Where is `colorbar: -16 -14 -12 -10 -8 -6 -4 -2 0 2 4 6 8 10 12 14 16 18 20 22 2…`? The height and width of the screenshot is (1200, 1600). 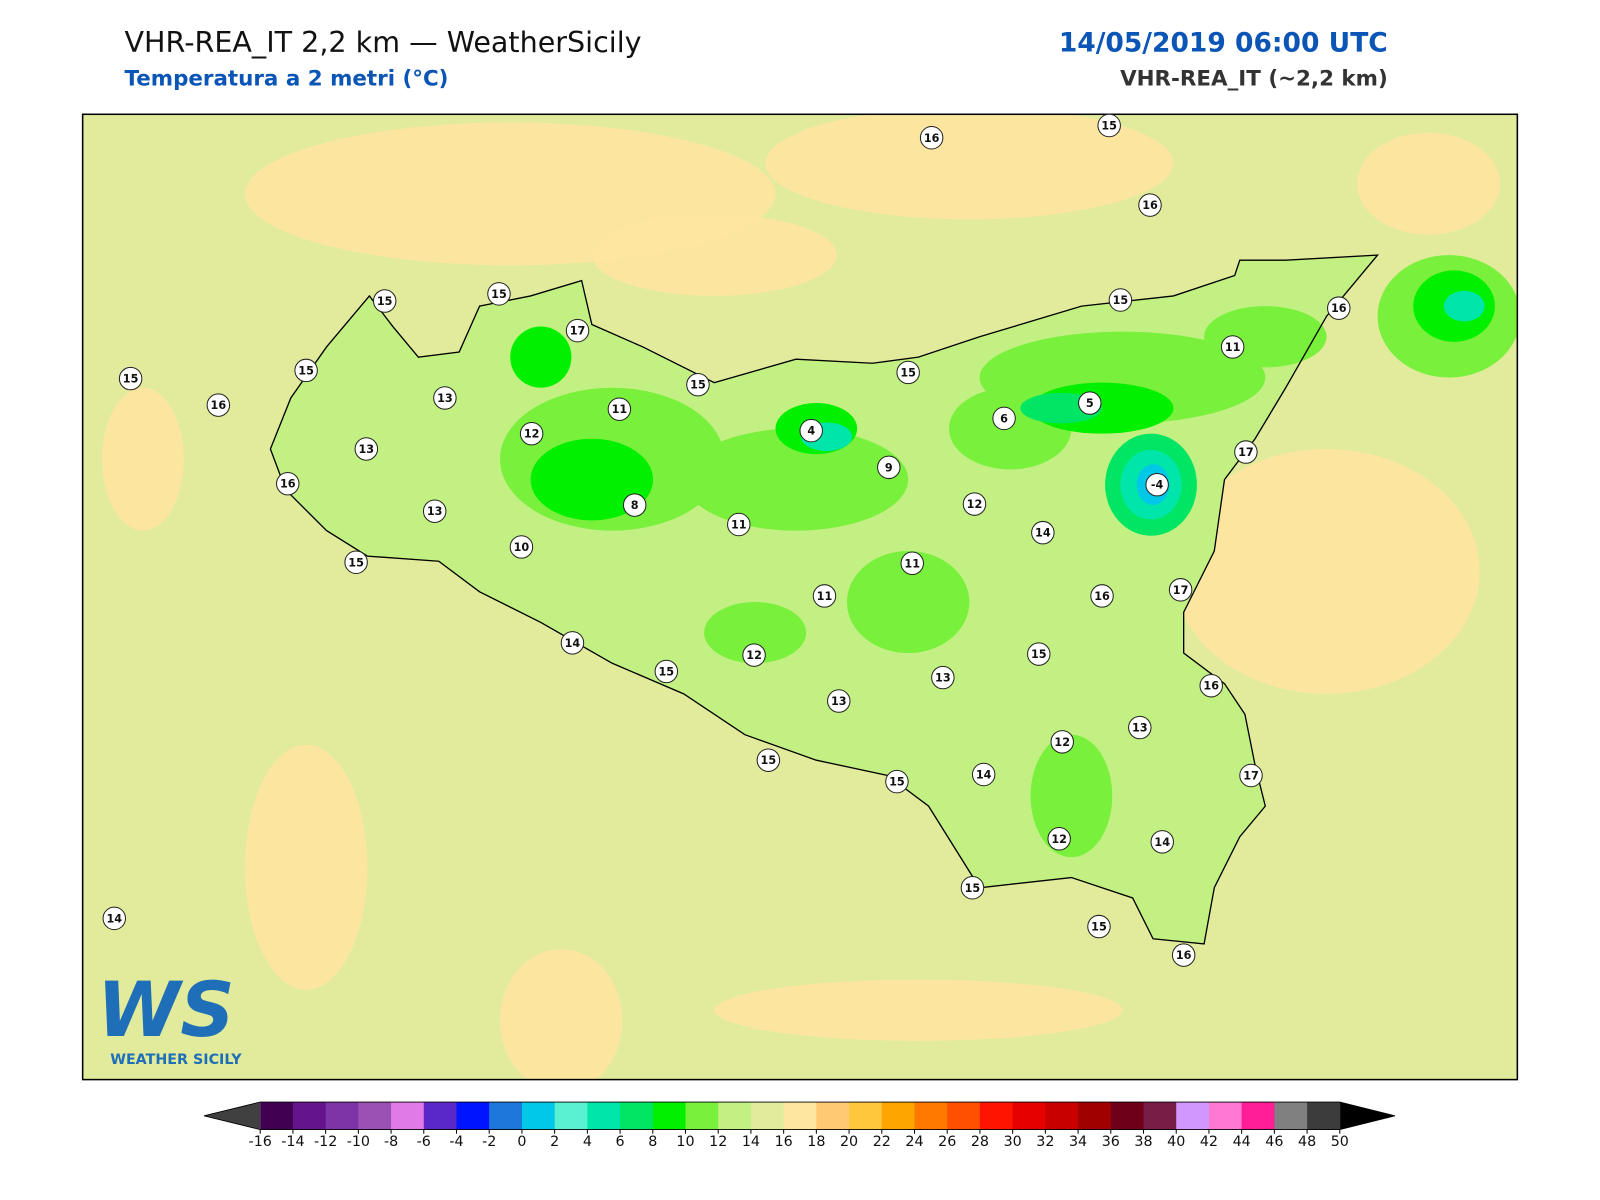
colorbar: -16 -14 -12 -10 -8 -6 -4 -2 0 2 4 6 8 10 12 14 16 18 20 22 2… is located at coordinates (799, 1125).